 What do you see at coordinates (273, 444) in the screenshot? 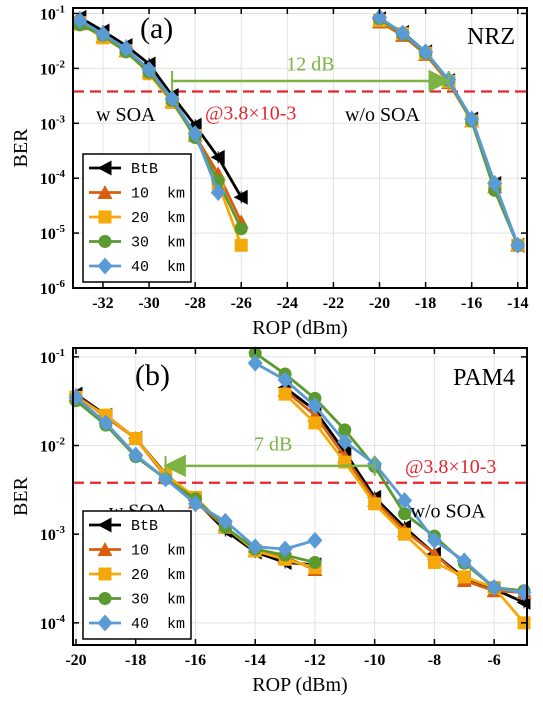
I see `power-gap-label: 7 dB` at bounding box center [273, 444].